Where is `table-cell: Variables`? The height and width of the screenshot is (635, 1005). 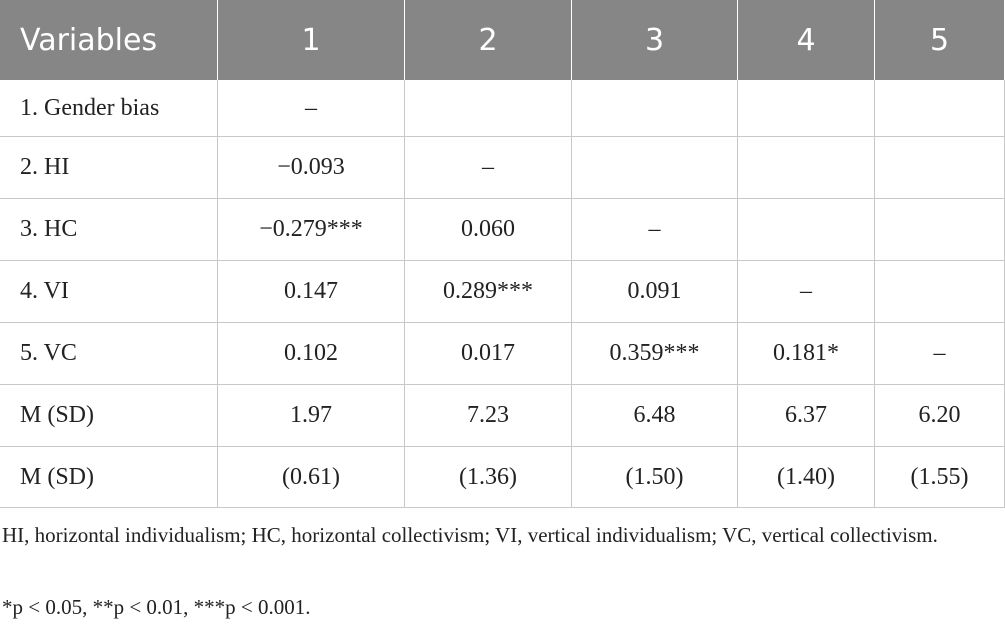
table-cell: Variables is located at coordinates (109, 40).